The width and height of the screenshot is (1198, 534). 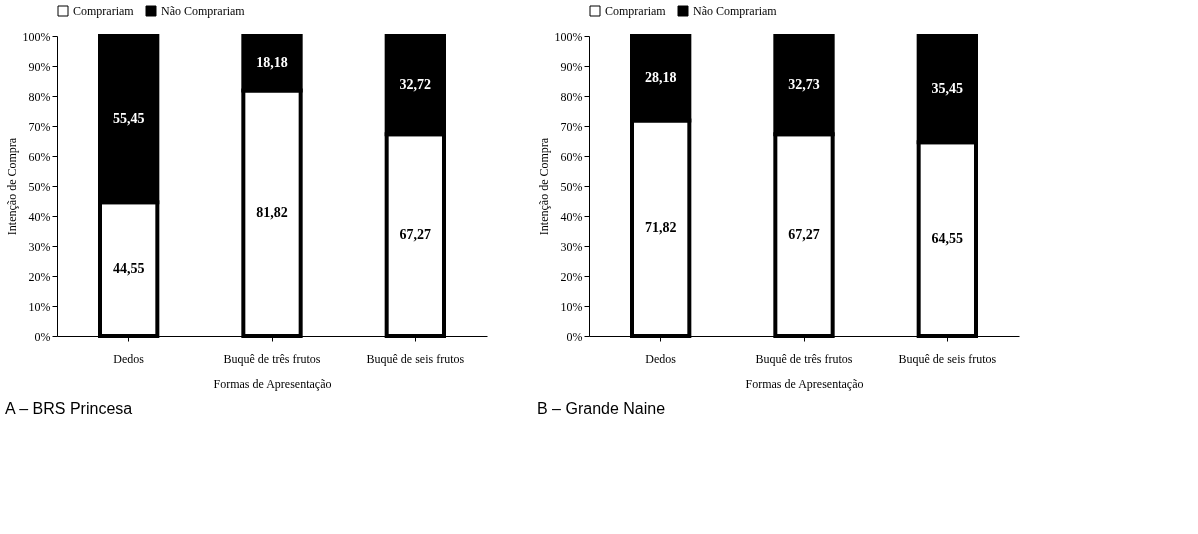 What do you see at coordinates (947, 89) in the screenshot?
I see `data-label: 35,45` at bounding box center [947, 89].